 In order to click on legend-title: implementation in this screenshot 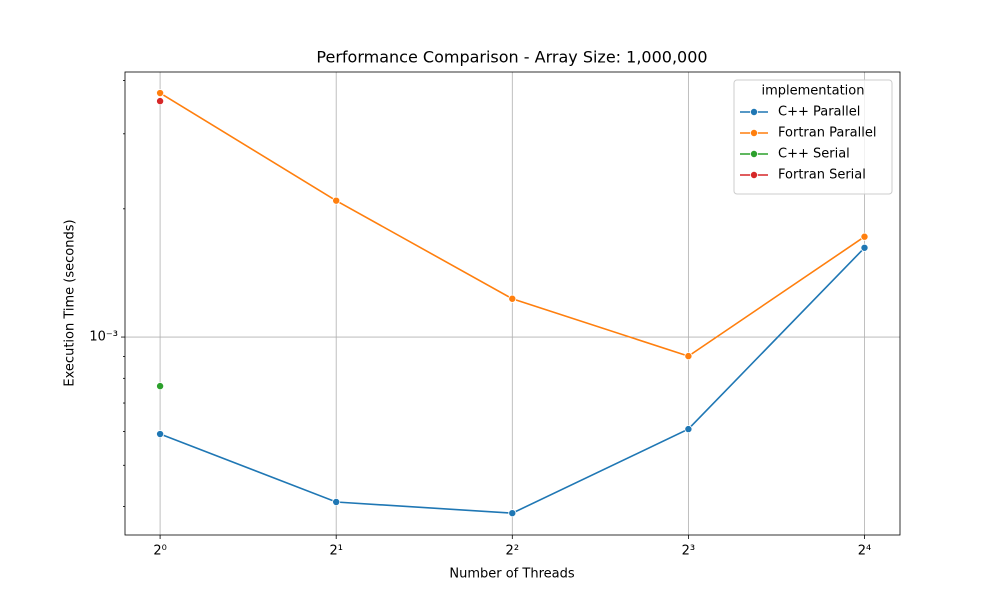, I will do `click(812, 91)`.